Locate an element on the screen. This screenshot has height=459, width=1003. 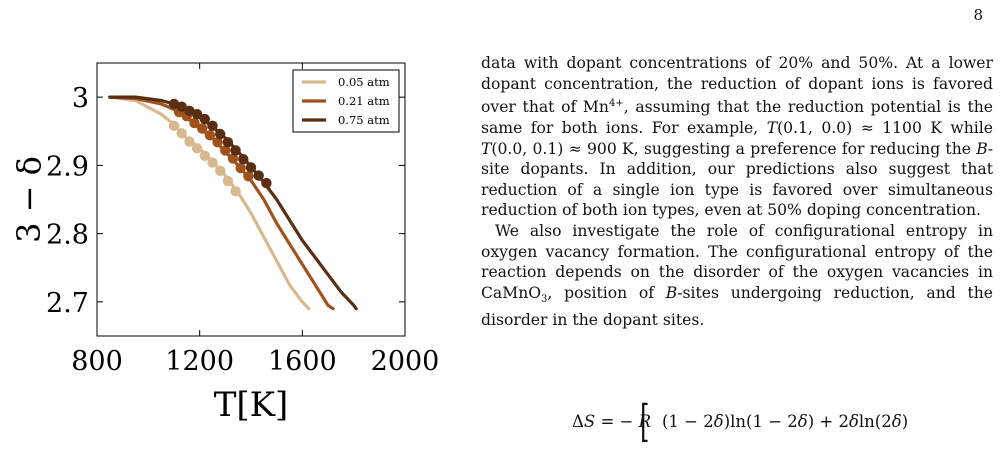
x-tick-label: 1600 is located at coordinates (302, 361).